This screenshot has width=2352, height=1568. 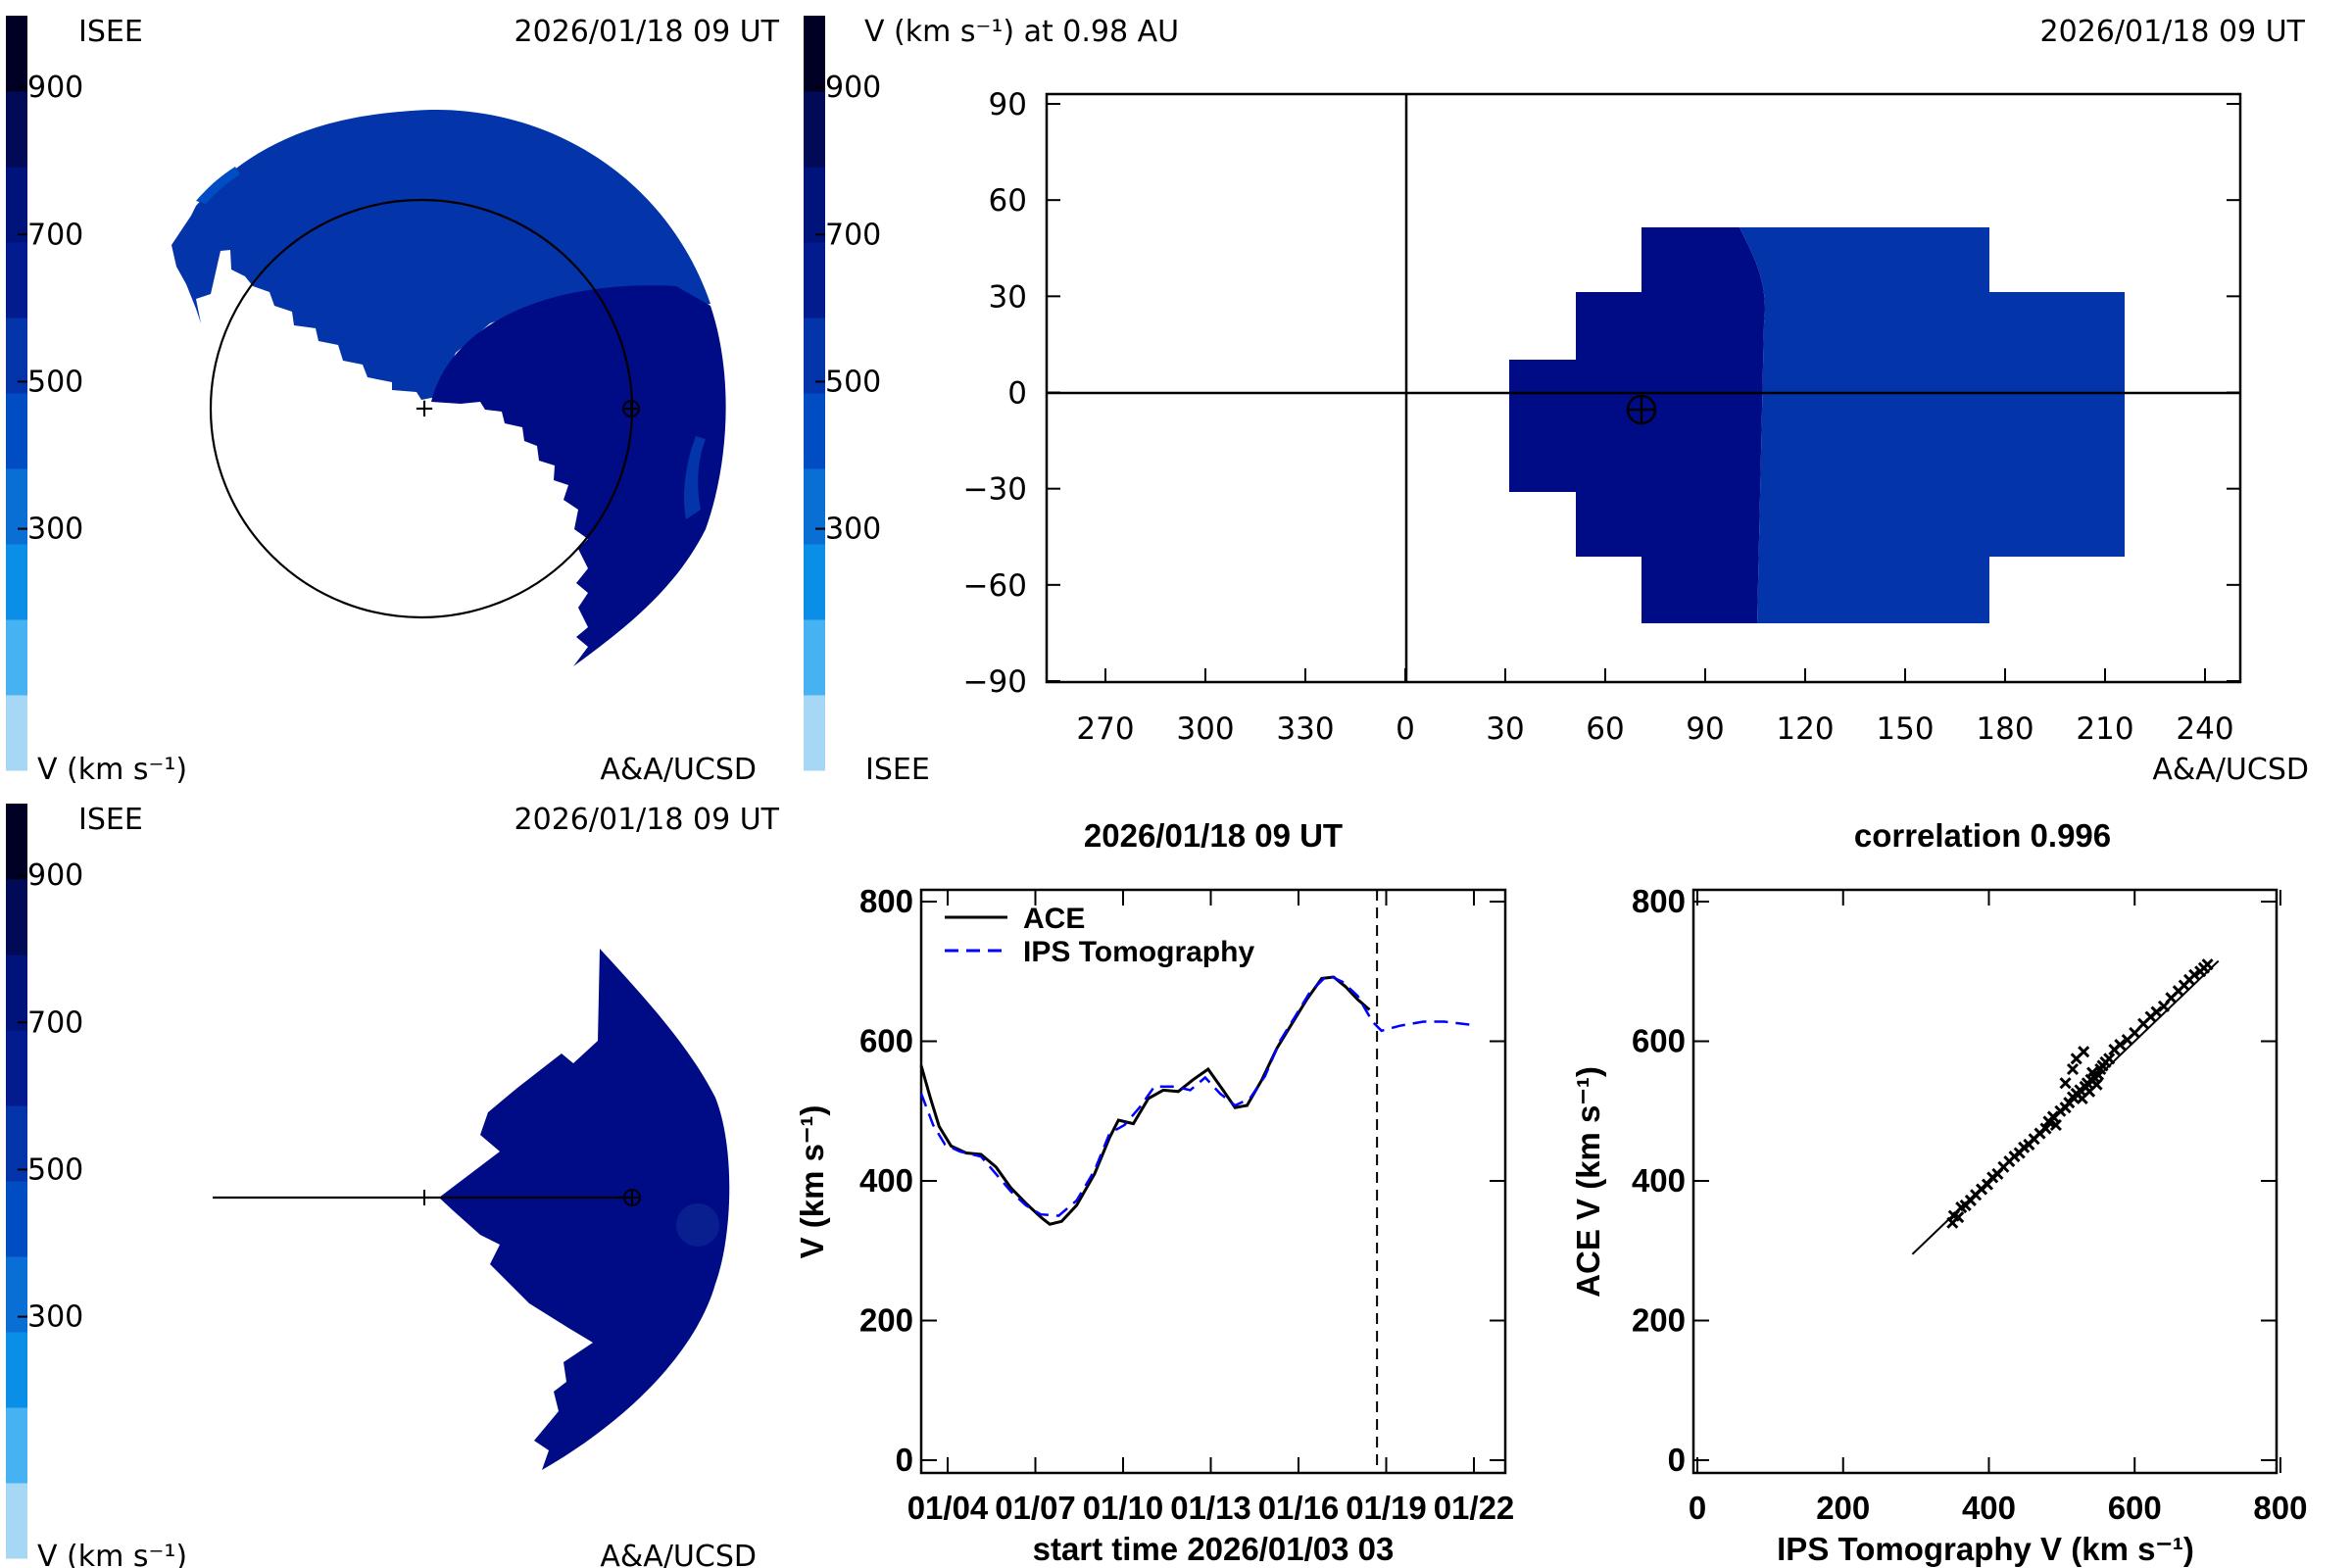 What do you see at coordinates (1659, 1041) in the screenshot?
I see `scatter-y-tick-label: 600` at bounding box center [1659, 1041].